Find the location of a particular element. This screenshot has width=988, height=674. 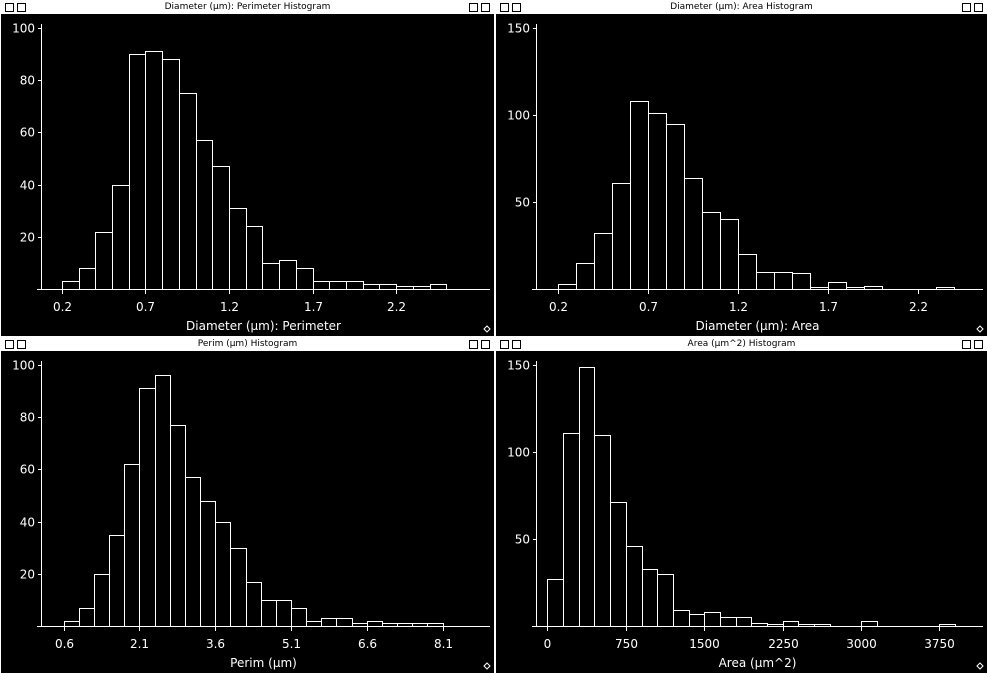

window-title-bar: Diameter (µm): Area Histogram is located at coordinates (741, 8).